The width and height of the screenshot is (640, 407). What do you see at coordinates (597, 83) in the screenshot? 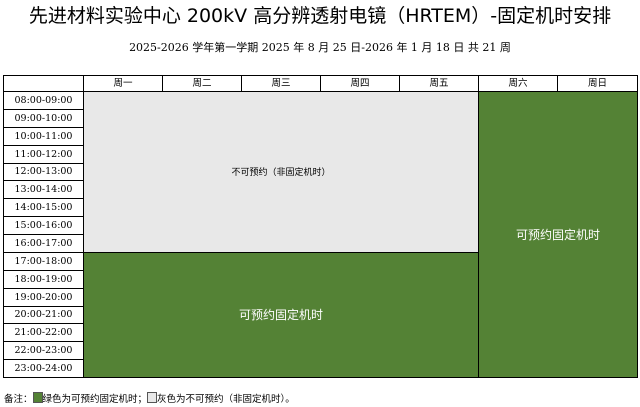
I see `day-header-sun: 周日` at bounding box center [597, 83].